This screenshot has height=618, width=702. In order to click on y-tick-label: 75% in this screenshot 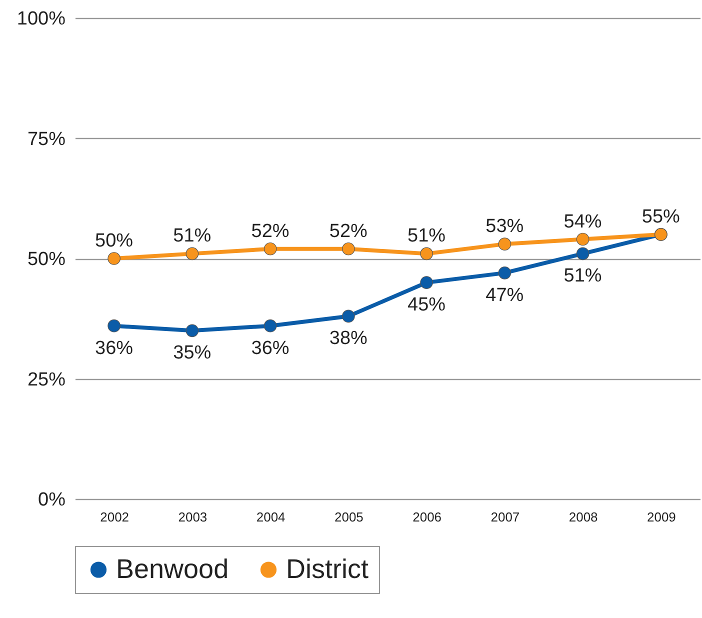, I will do `click(46, 139)`.